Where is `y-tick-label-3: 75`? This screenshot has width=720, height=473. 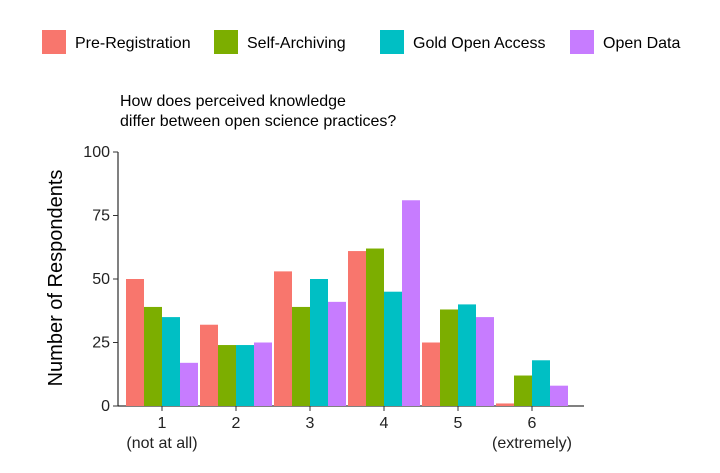
y-tick-label-3: 75 is located at coordinates (101, 216).